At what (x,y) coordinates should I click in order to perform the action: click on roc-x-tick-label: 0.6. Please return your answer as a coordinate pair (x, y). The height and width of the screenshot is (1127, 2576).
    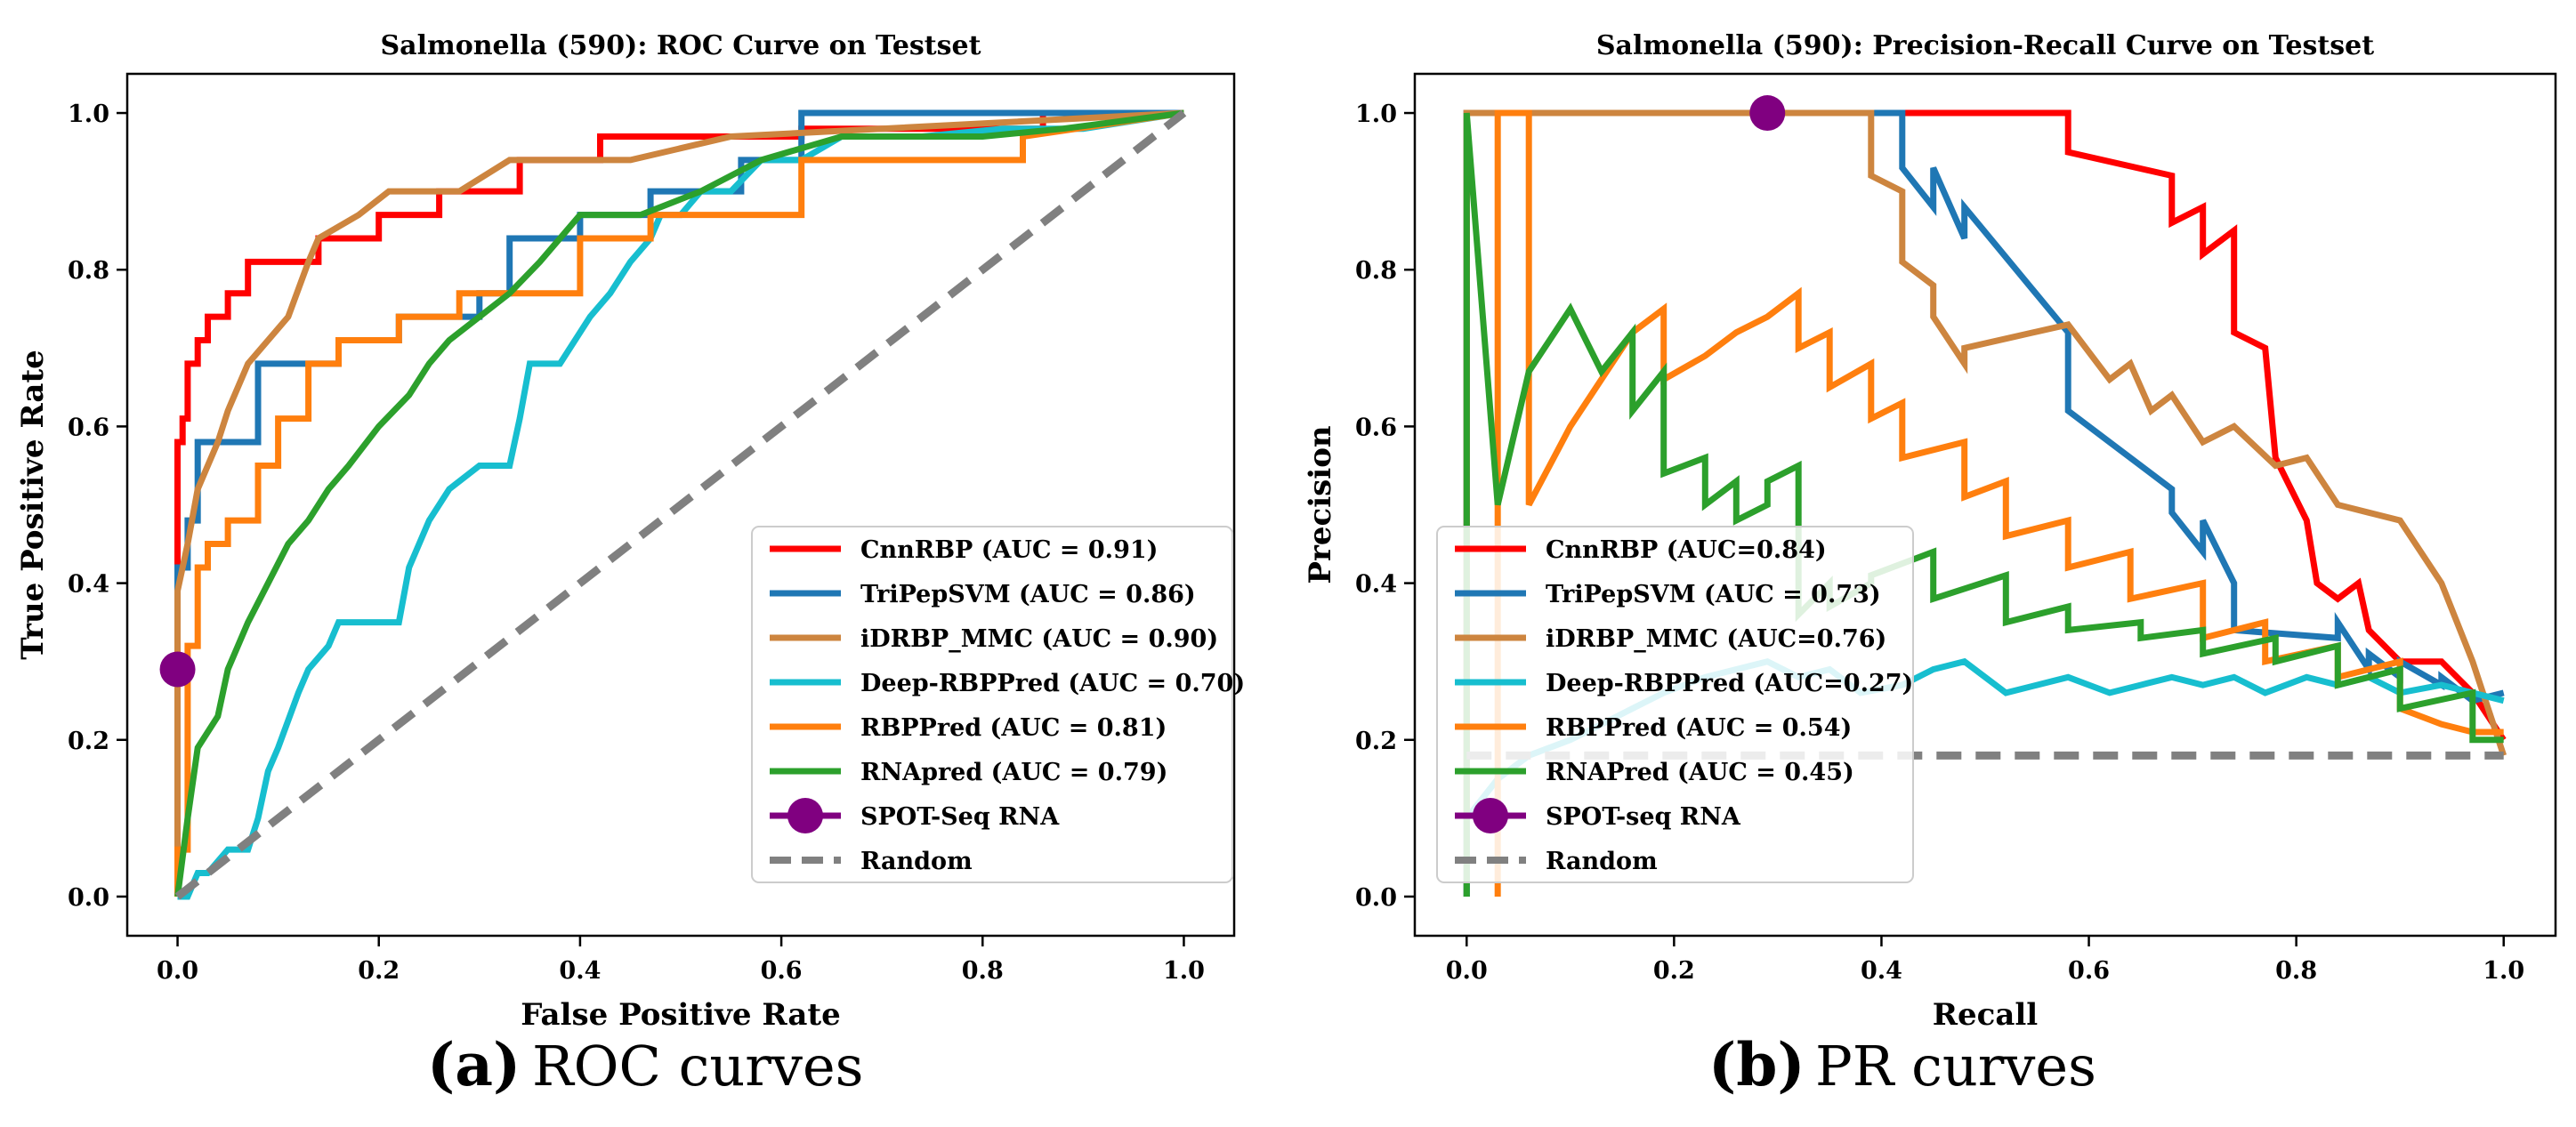
    Looking at the image, I should click on (782, 971).